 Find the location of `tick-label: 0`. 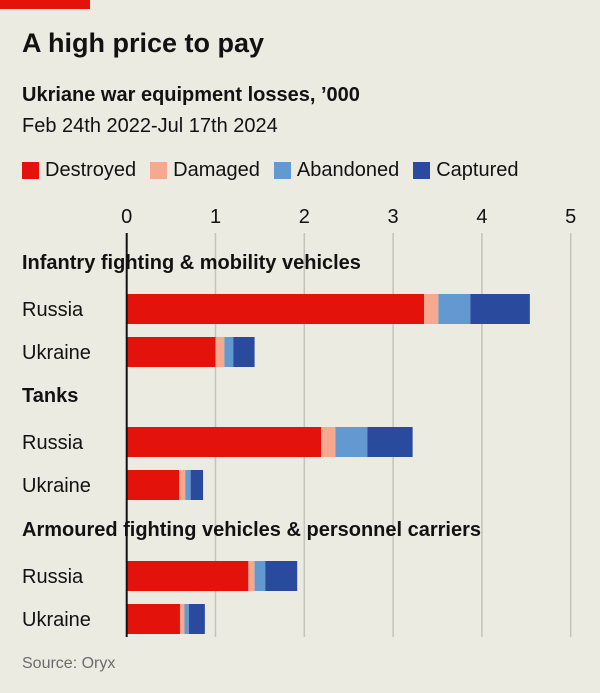

tick-label: 0 is located at coordinates (126, 217).